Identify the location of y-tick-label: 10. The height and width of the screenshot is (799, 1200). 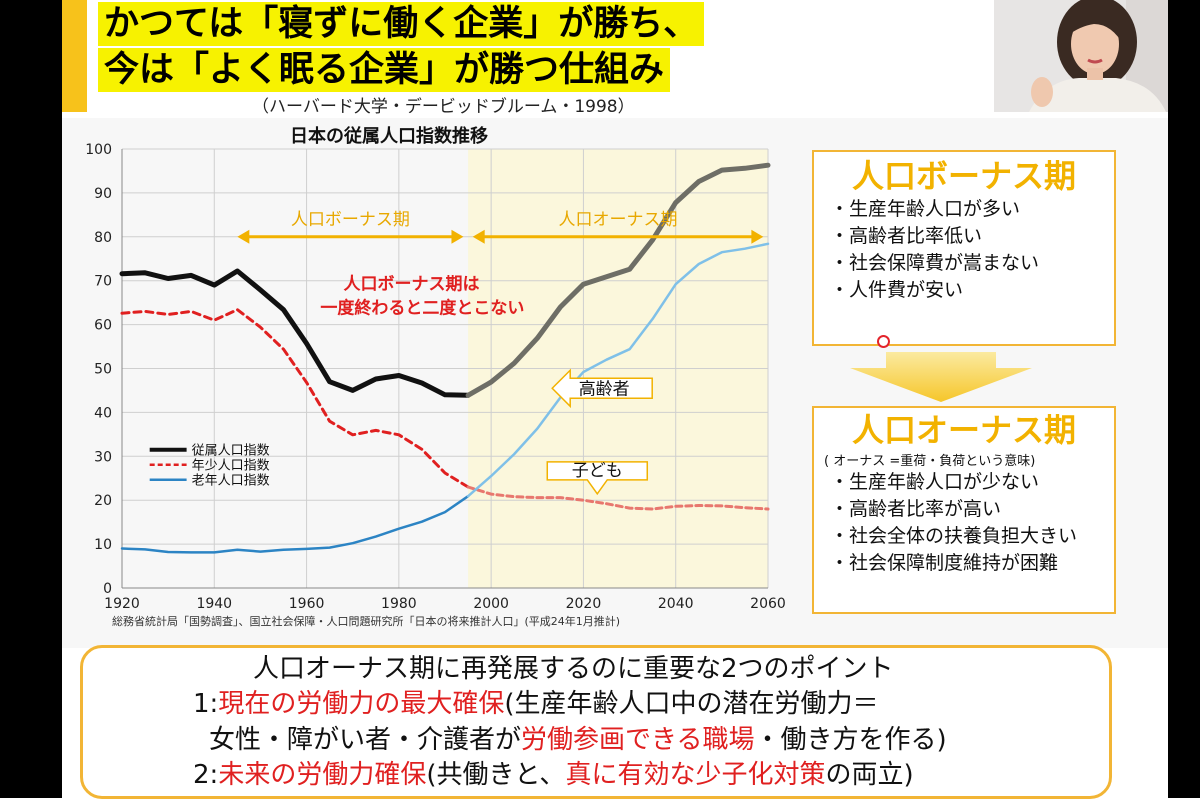
(103, 545).